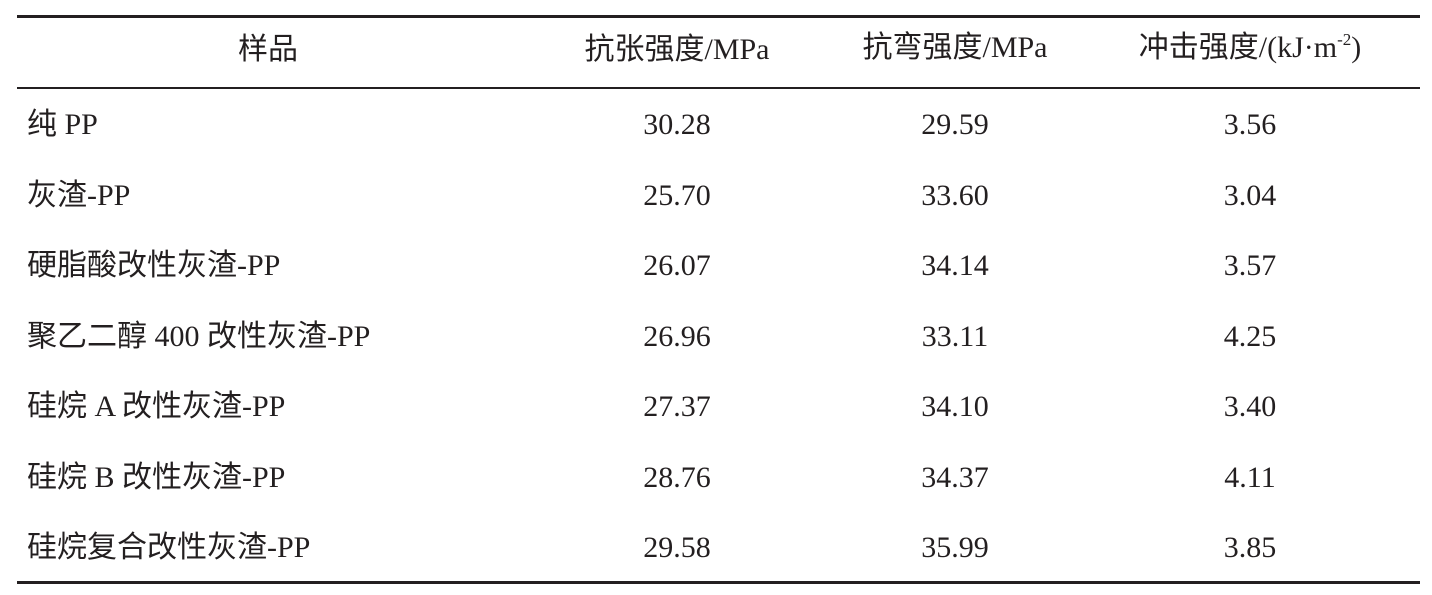  Describe the element at coordinates (677, 477) in the screenshot. I see `table-cell: 28.76` at that location.